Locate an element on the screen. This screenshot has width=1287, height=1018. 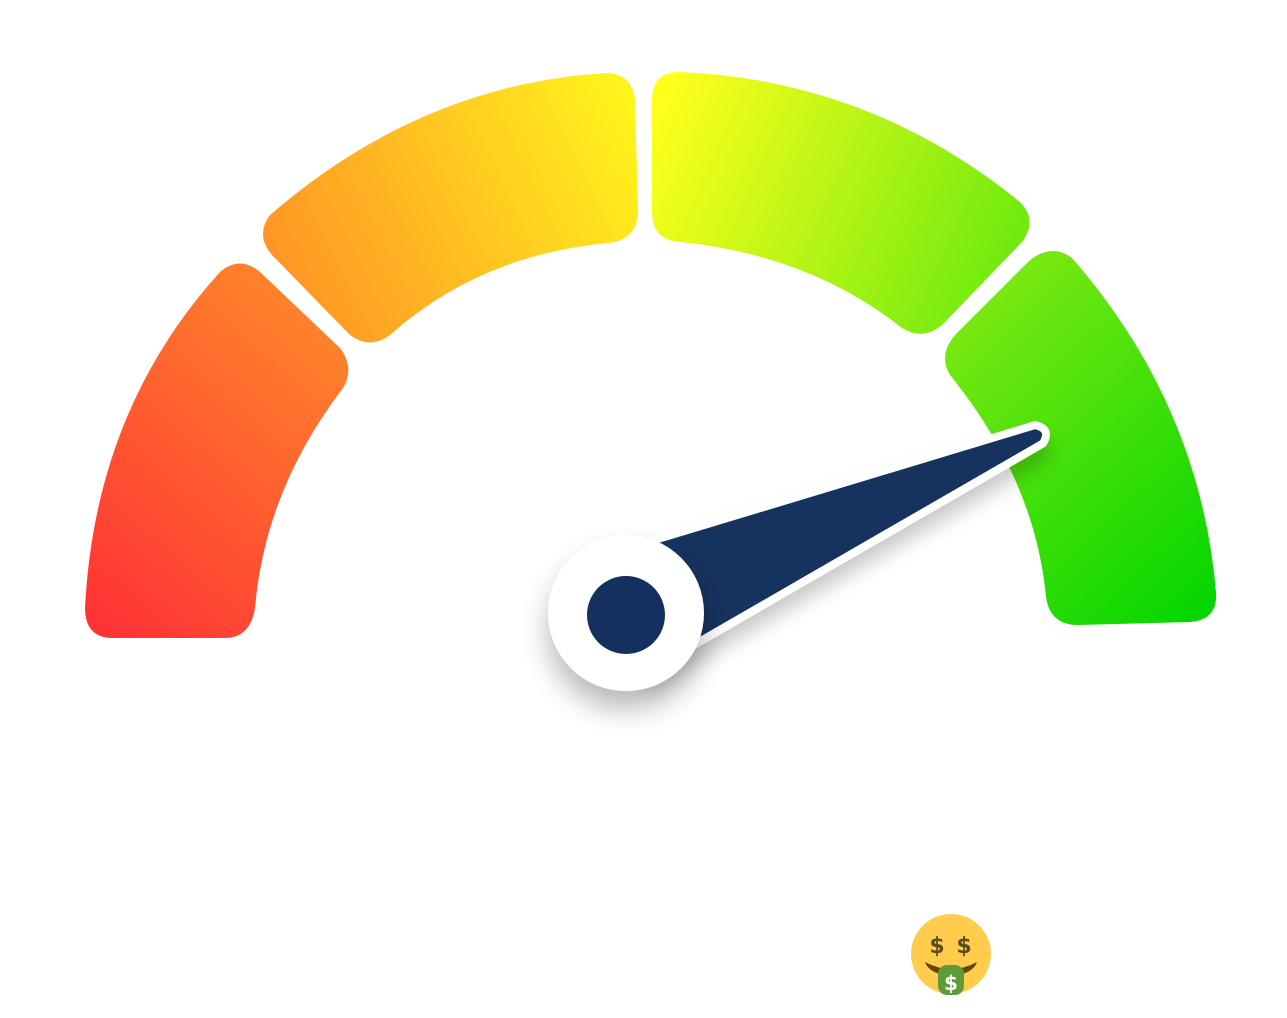
gauge-hub is located at coordinates (626, 613).